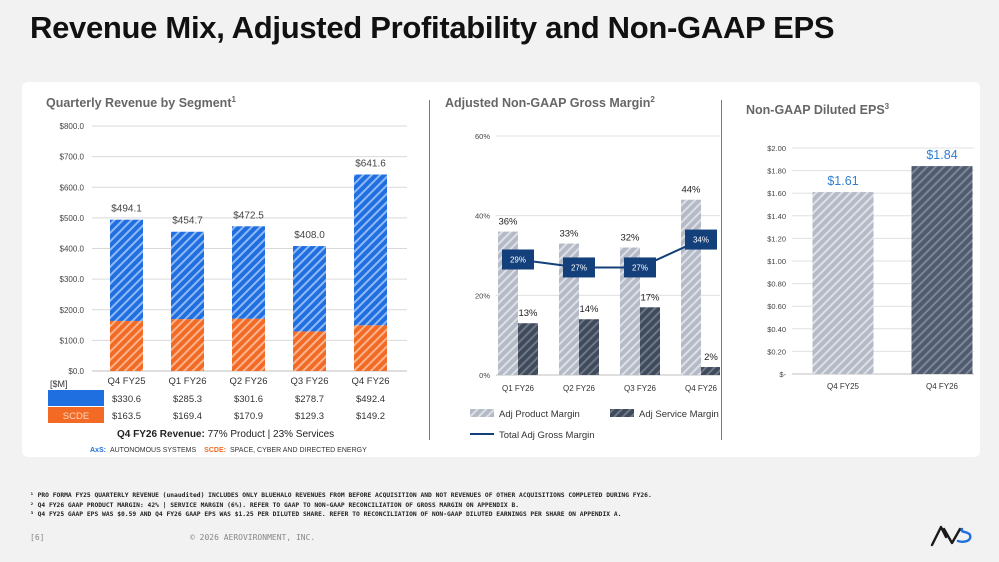 This screenshot has width=999, height=562. I want to click on revenue-total-label: $408.0, so click(309, 235).